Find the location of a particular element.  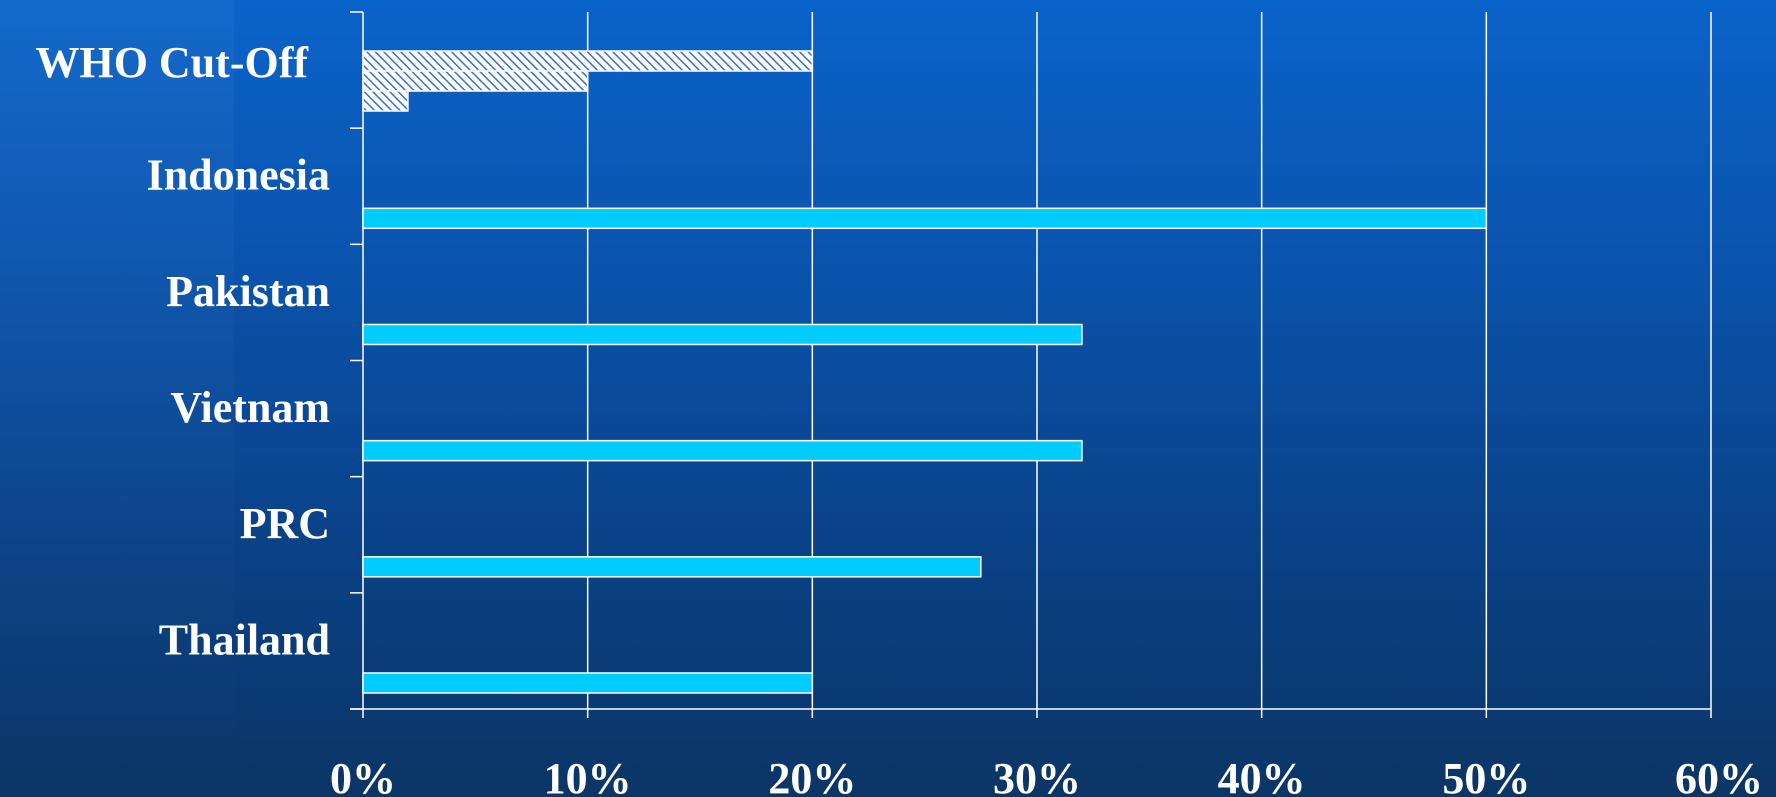

category-label: Vietnam is located at coordinates (250, 407).